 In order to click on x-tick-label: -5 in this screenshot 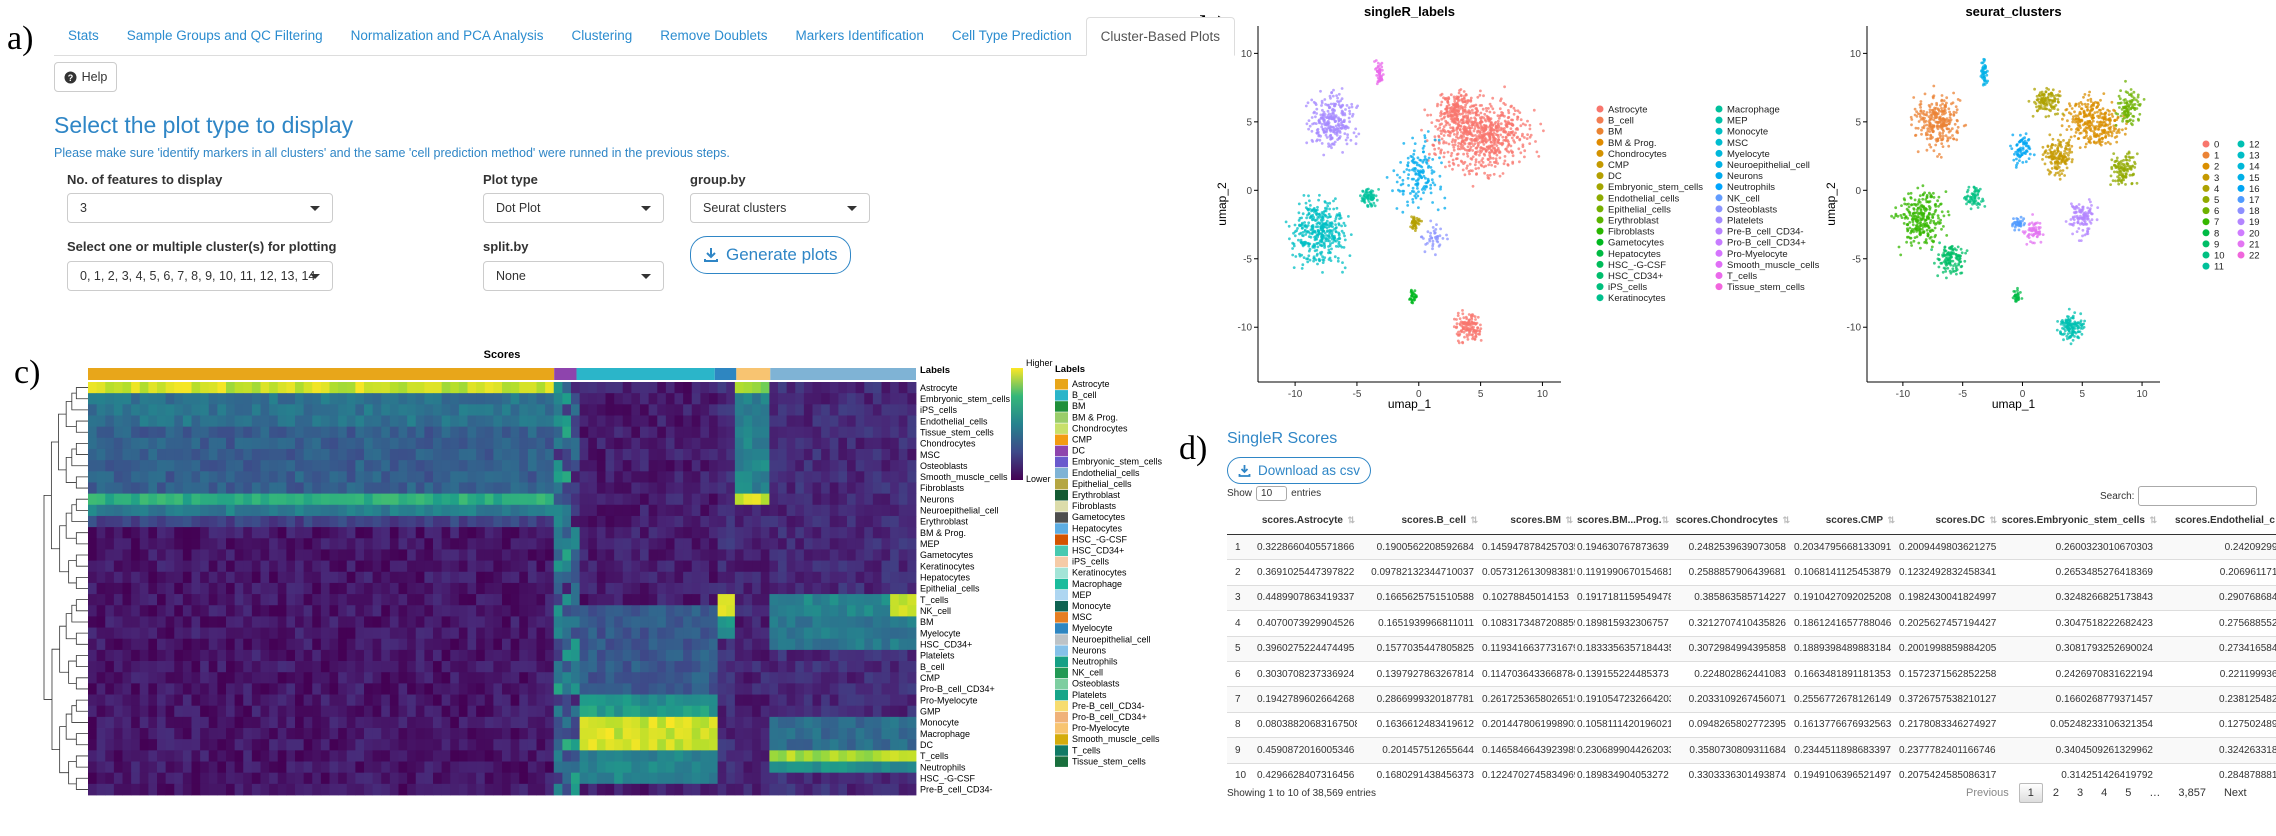, I will do `click(1356, 394)`.